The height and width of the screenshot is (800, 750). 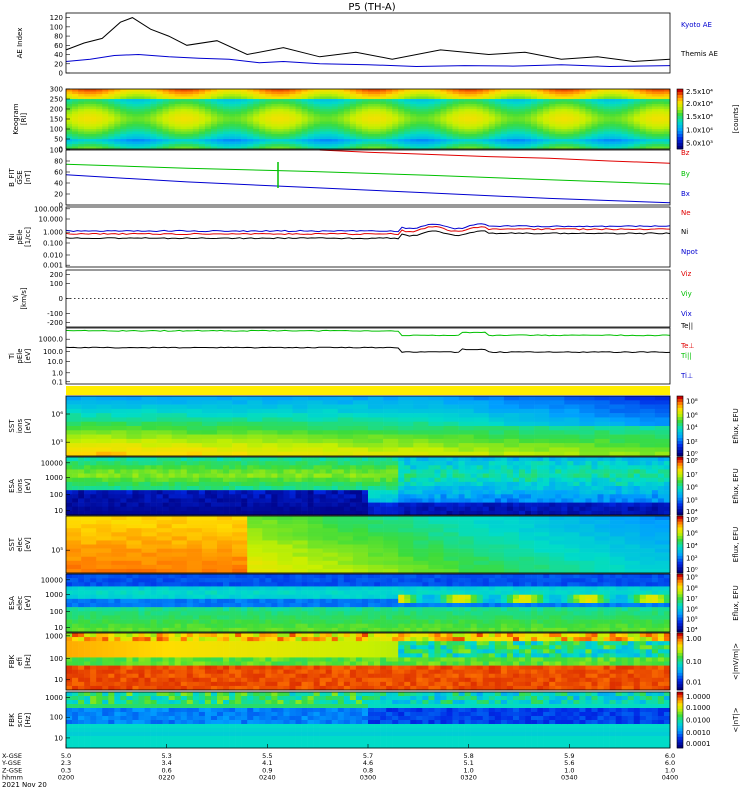 I want to click on series-line, so click(x=368, y=174).